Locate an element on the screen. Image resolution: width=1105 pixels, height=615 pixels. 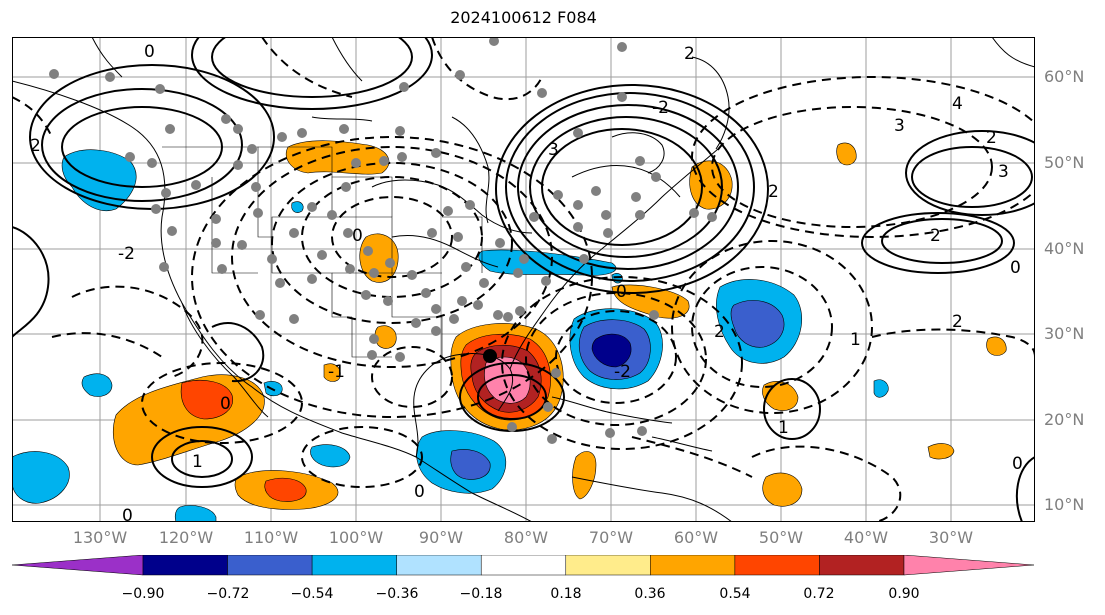
colorbar-tick: −0.54 is located at coordinates (312, 594).